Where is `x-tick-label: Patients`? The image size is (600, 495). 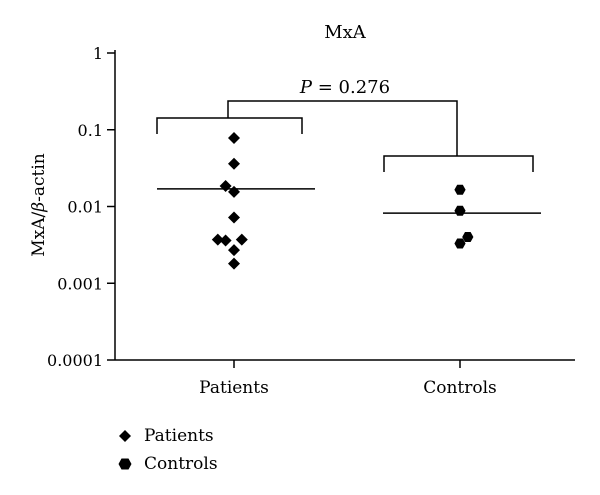
x-tick-label: Patients is located at coordinates (234, 388).